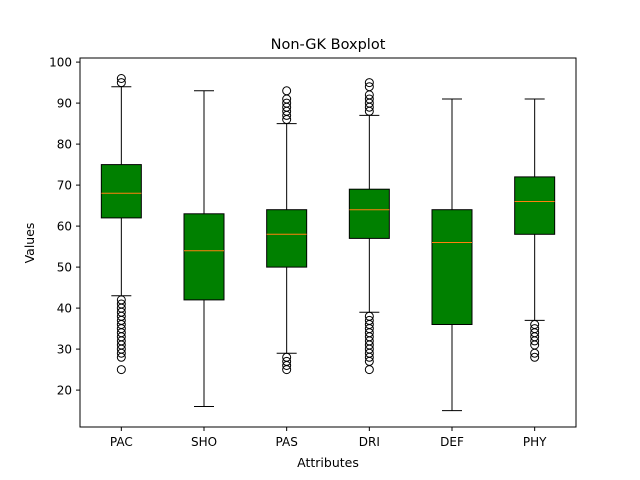 The width and height of the screenshot is (640, 480). I want to click on box-dri, so click(369, 213).